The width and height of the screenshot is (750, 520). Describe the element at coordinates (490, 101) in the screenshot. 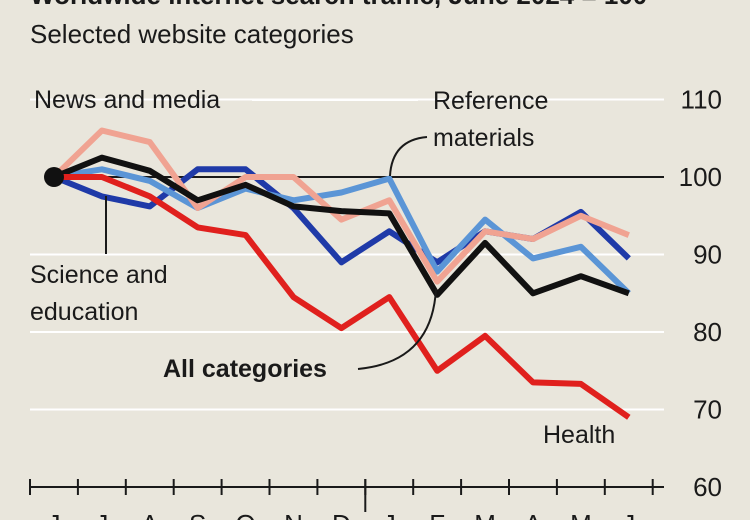

I see `annotation-label: Reference` at that location.